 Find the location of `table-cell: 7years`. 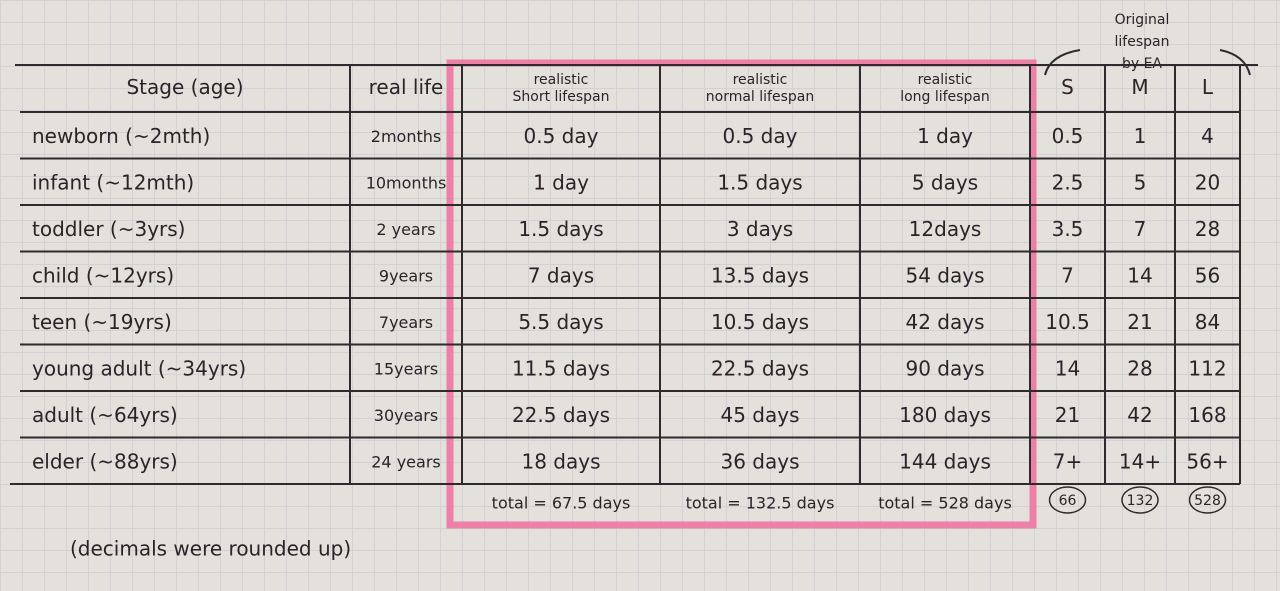

table-cell: 7years is located at coordinates (406, 322).